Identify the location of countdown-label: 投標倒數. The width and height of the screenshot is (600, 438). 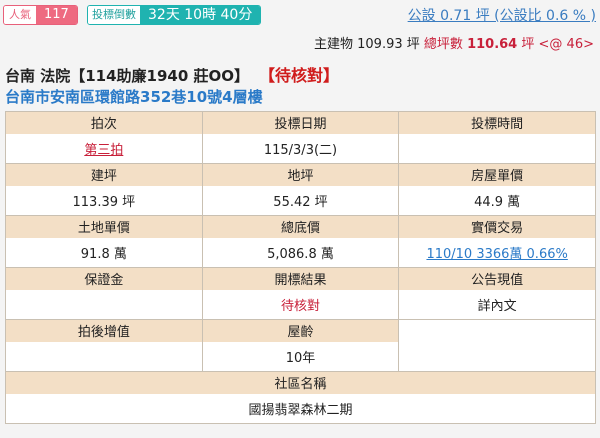
(114, 15).